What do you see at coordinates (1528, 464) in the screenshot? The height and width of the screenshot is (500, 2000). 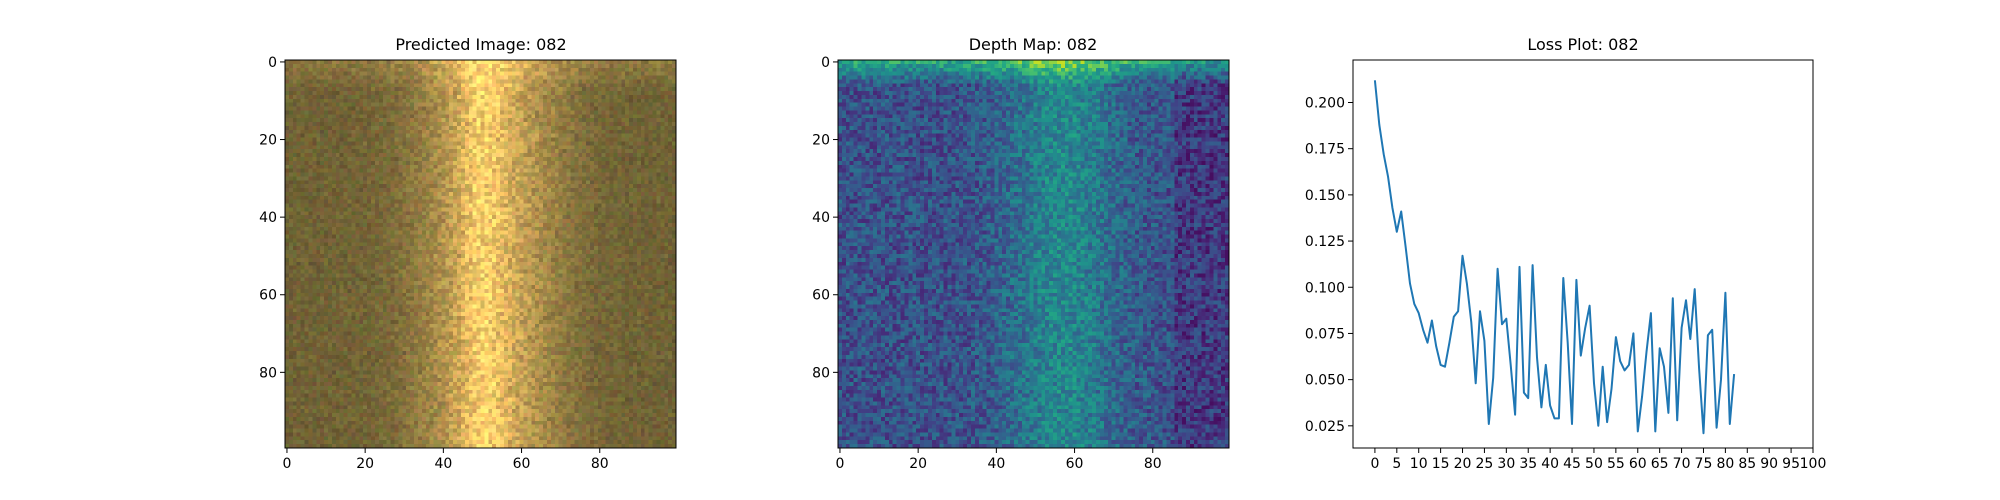 I see `x-tick-label: 35` at bounding box center [1528, 464].